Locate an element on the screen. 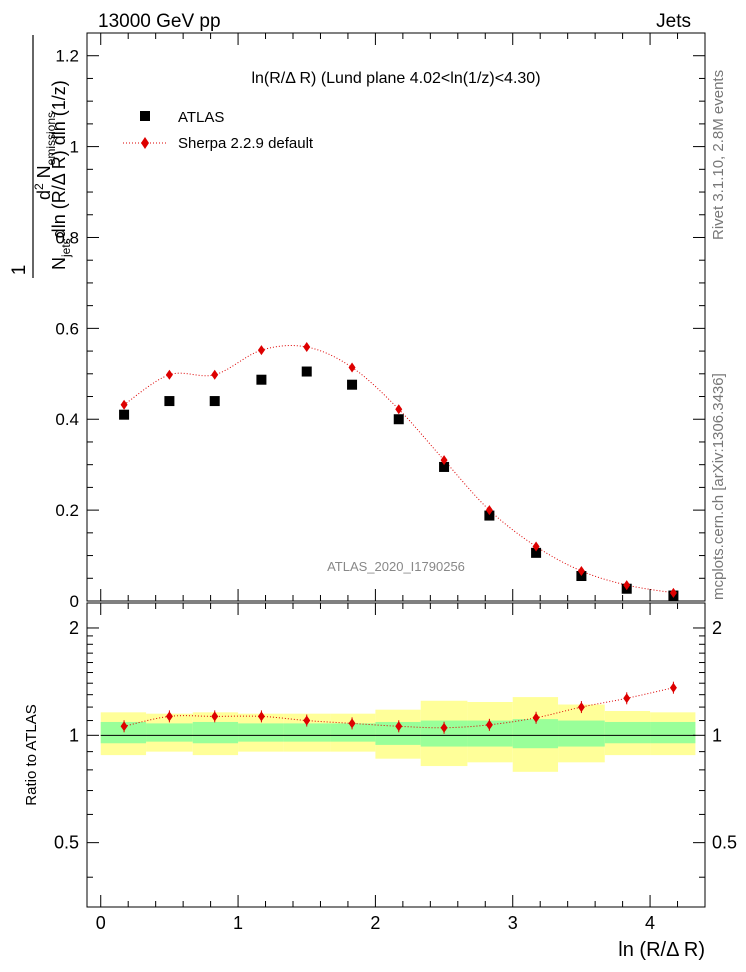 The width and height of the screenshot is (746, 972). ratio-y-axis-label: Ratio to ATLAS is located at coordinates (31, 754).